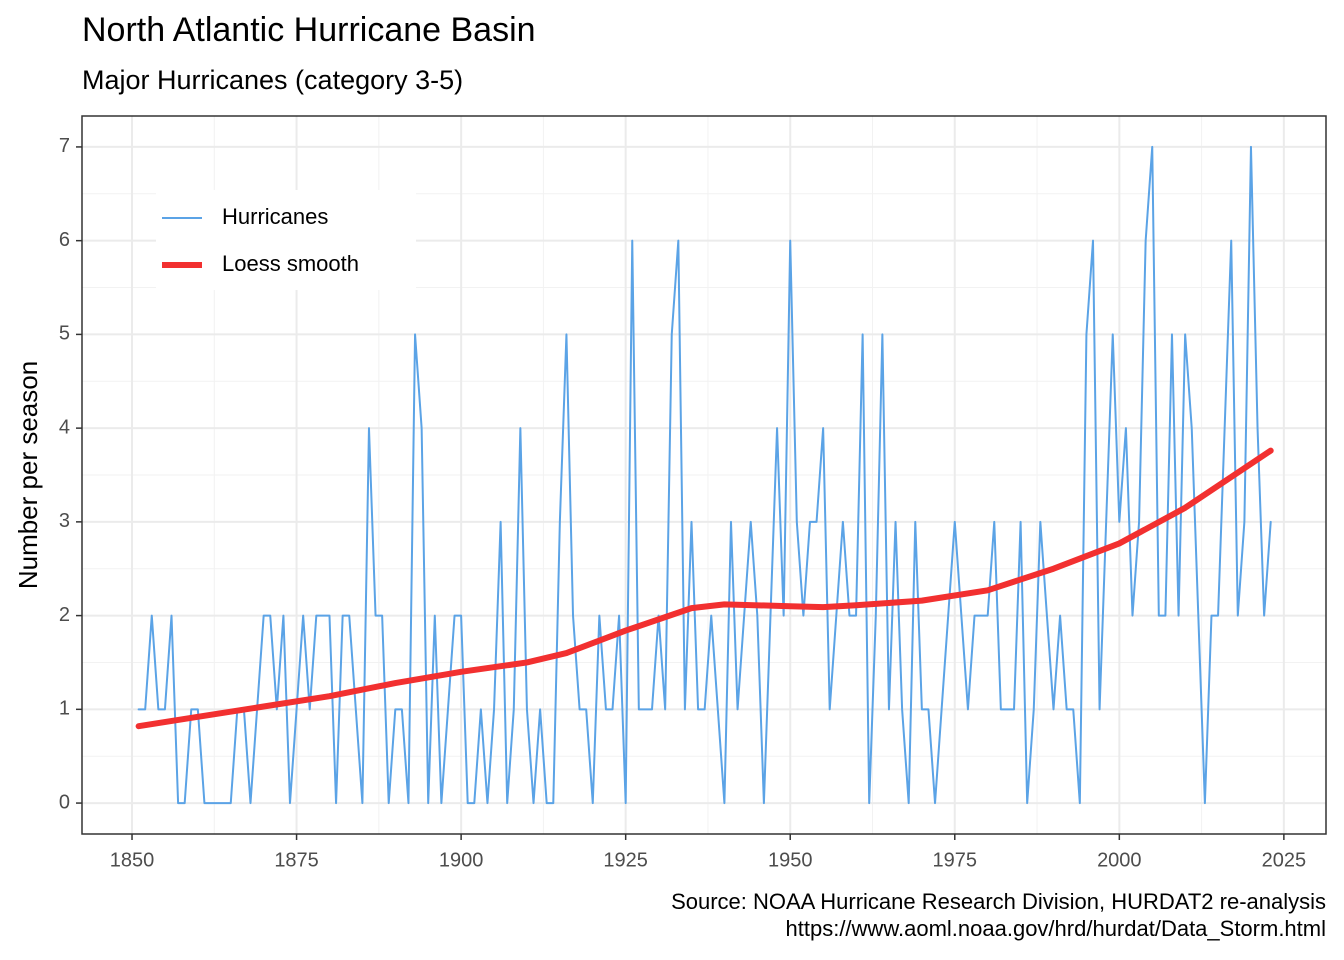 The image size is (1344, 960). I want to click on y-tick-label: 4, so click(64, 427).